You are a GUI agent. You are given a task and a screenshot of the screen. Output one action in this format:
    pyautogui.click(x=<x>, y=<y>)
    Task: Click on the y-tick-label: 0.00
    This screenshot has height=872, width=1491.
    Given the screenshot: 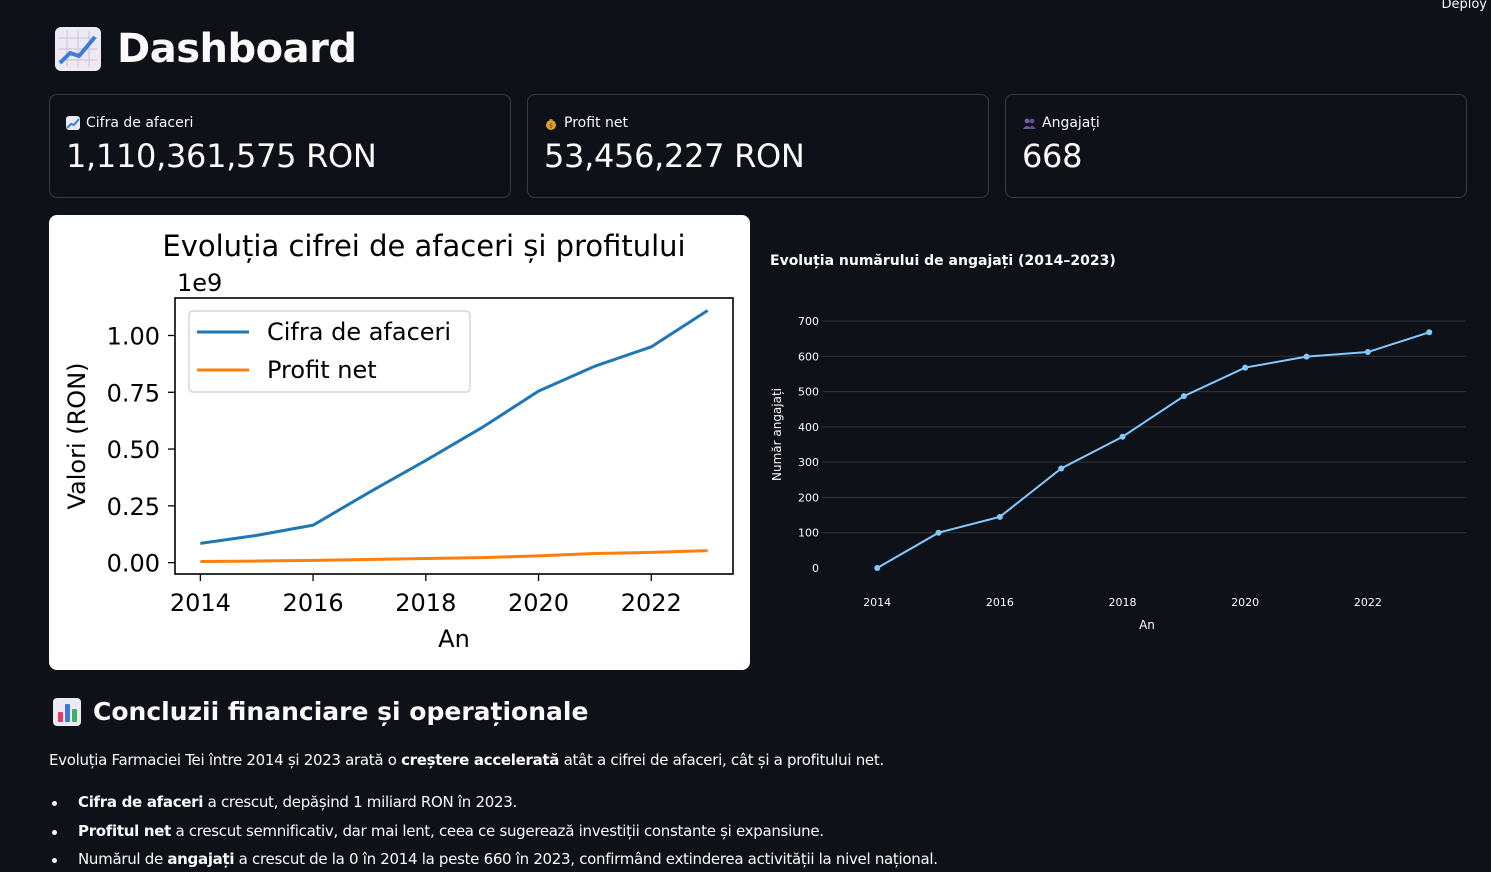 What is the action you would take?
    pyautogui.click(x=133, y=564)
    